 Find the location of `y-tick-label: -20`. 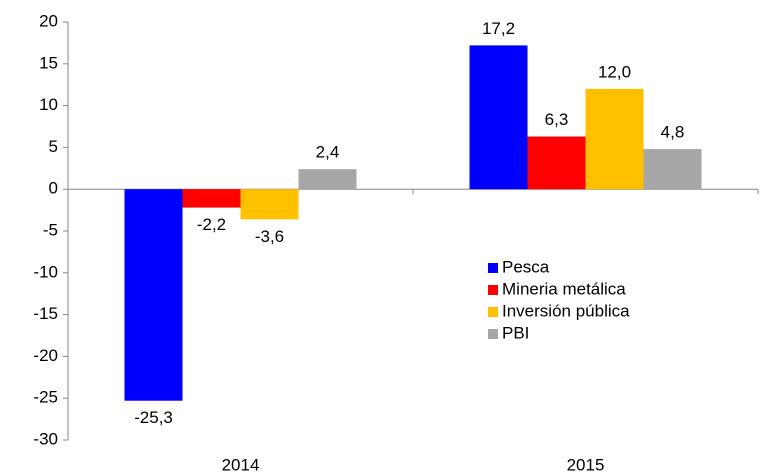

y-tick-label: -20 is located at coordinates (45, 355).